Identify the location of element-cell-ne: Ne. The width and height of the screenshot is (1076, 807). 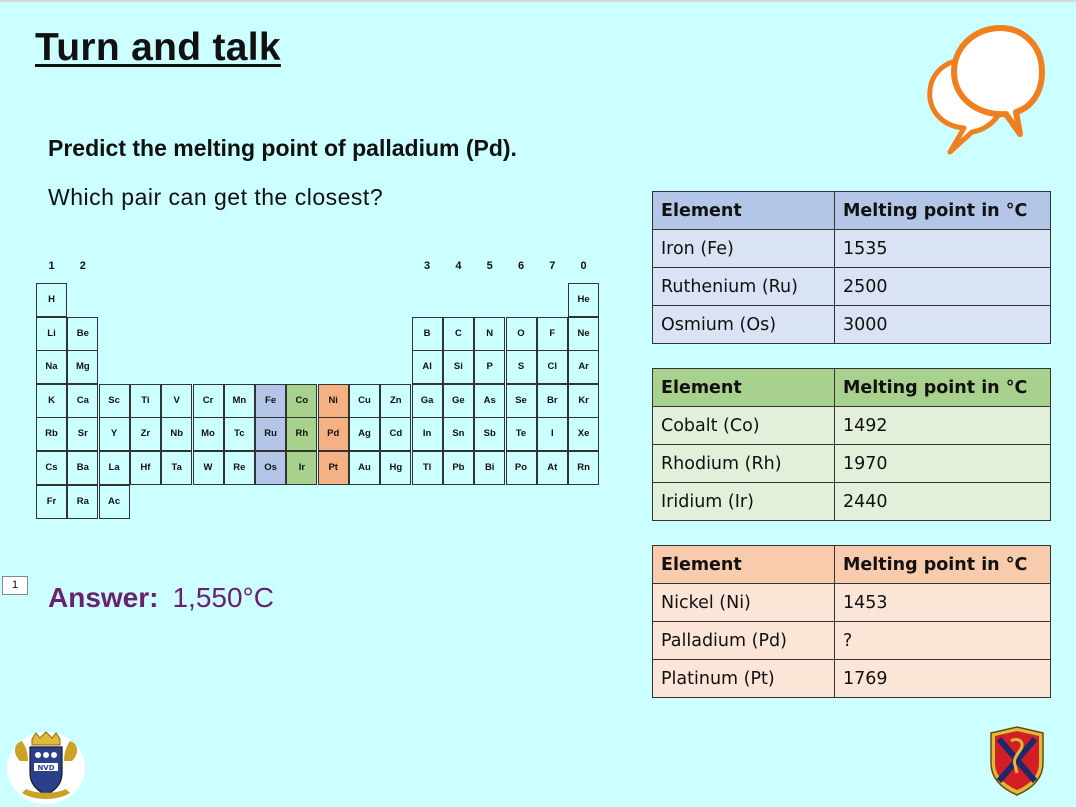
(584, 333).